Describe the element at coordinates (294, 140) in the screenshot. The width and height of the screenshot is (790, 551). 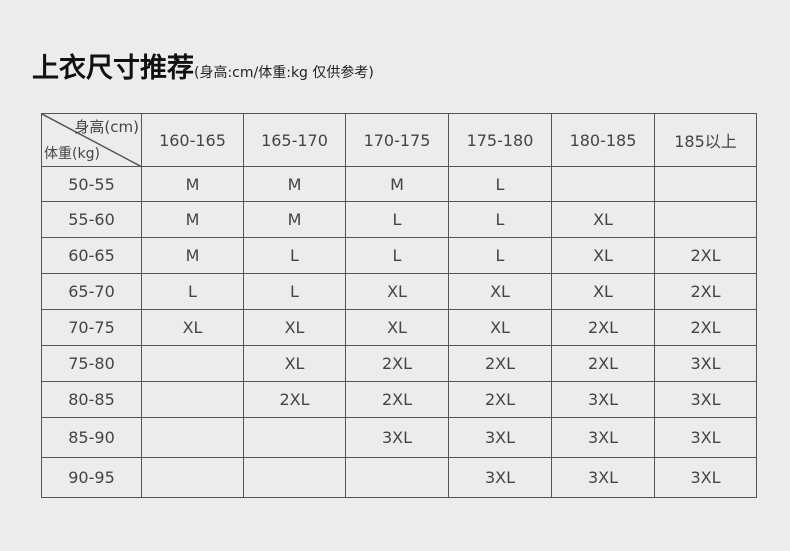
I see `column-header: 165-170` at that location.